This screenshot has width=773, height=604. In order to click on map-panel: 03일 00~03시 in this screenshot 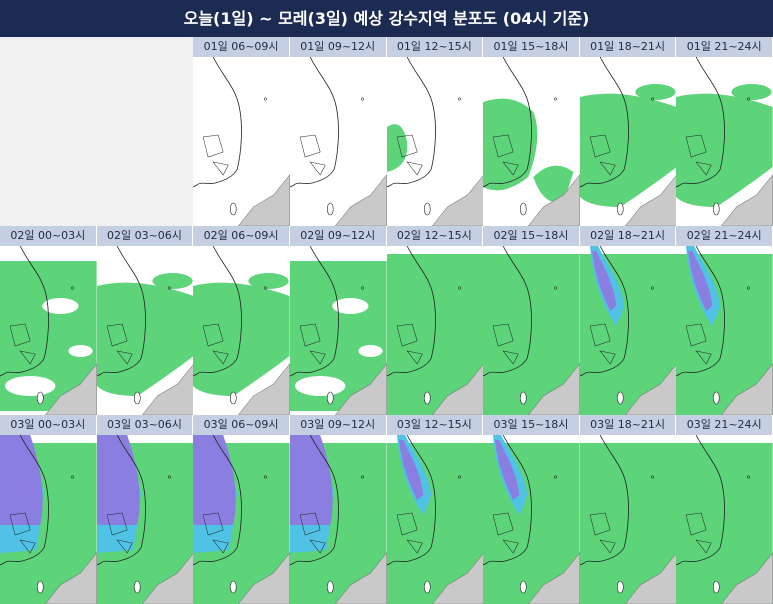, I will do `click(48, 509)`.